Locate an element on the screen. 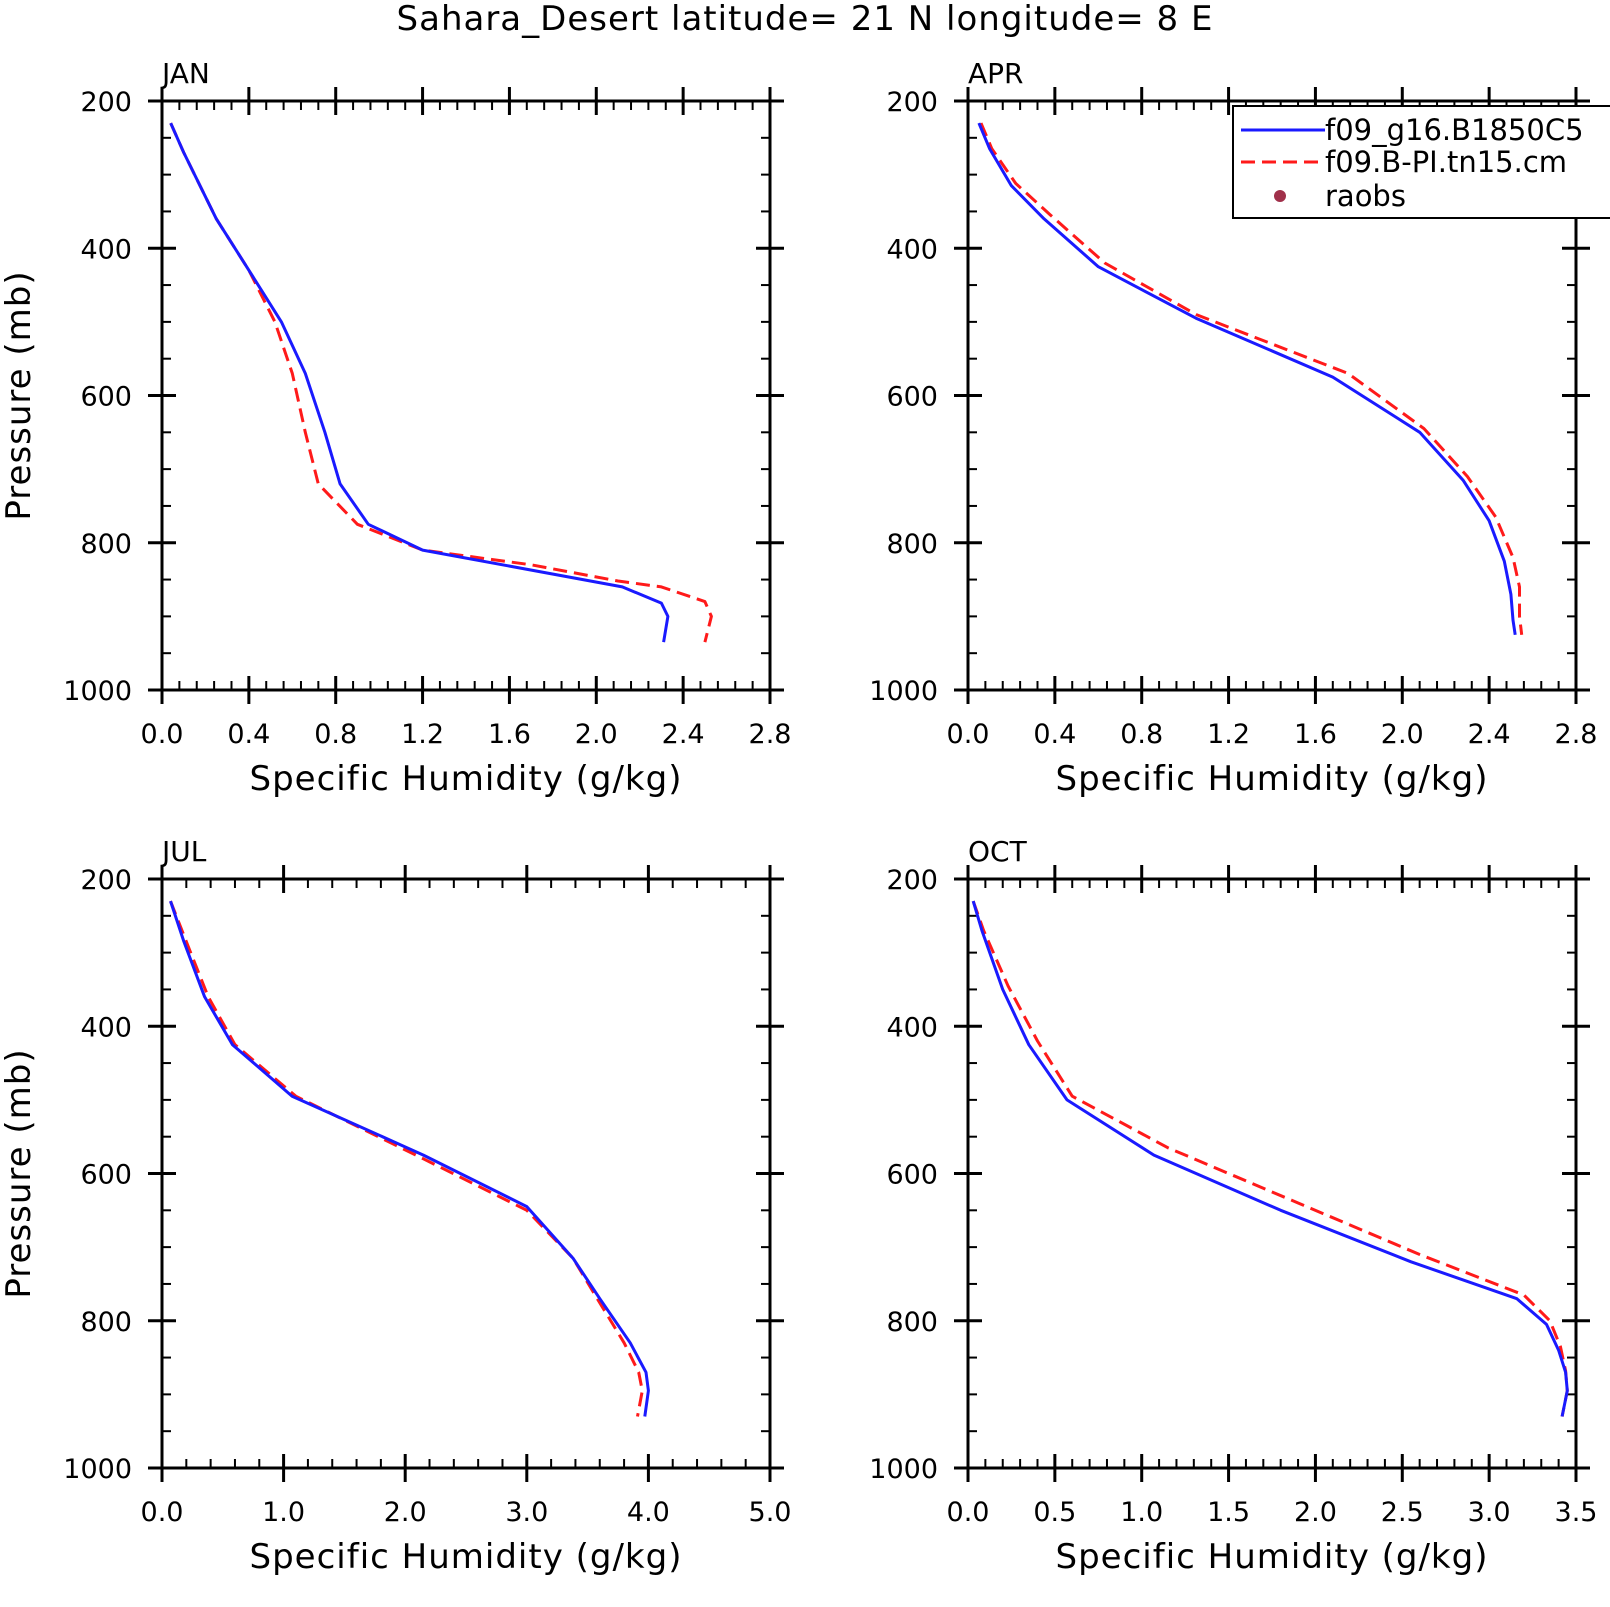 This screenshot has height=1607, width=1610. x-tick-label: 2.5 is located at coordinates (1402, 1512).